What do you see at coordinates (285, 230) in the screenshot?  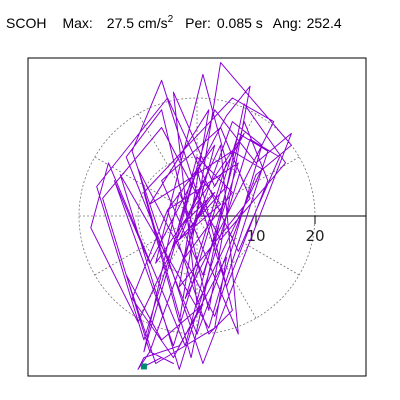 I see `axis-ticks: 10 20` at bounding box center [285, 230].